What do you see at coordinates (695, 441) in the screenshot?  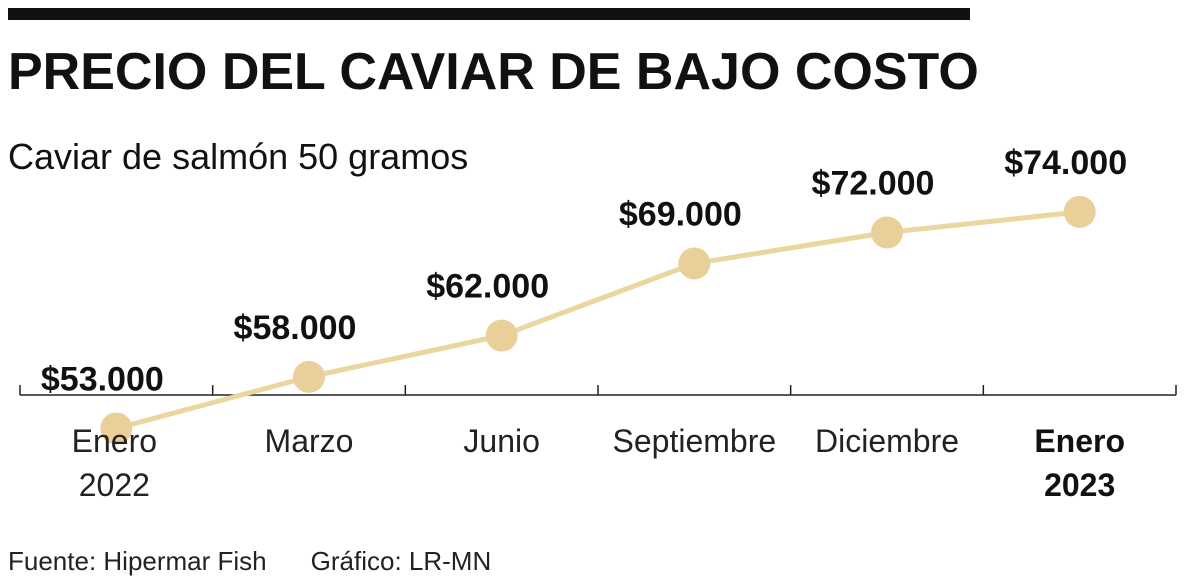 I see `x-tick-label: Septiembre` at bounding box center [695, 441].